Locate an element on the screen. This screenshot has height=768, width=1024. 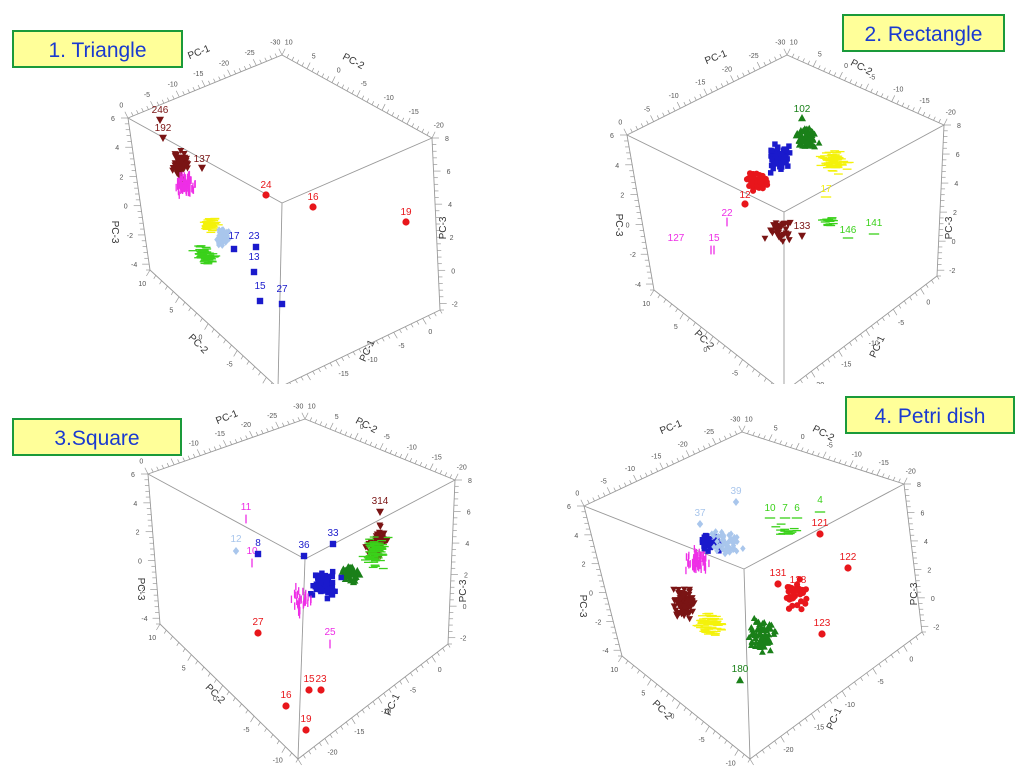
axis-label: PC-1 is located at coordinates (671, 427).